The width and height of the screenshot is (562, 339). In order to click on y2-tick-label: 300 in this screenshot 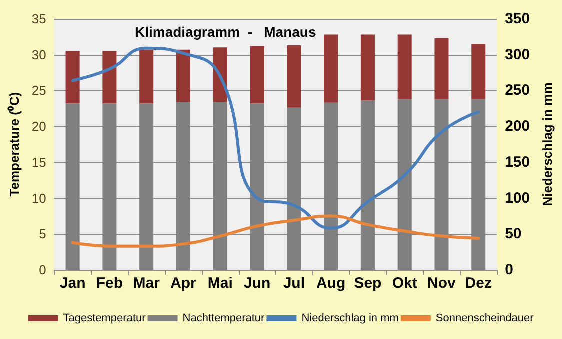, I will do `click(517, 55)`.